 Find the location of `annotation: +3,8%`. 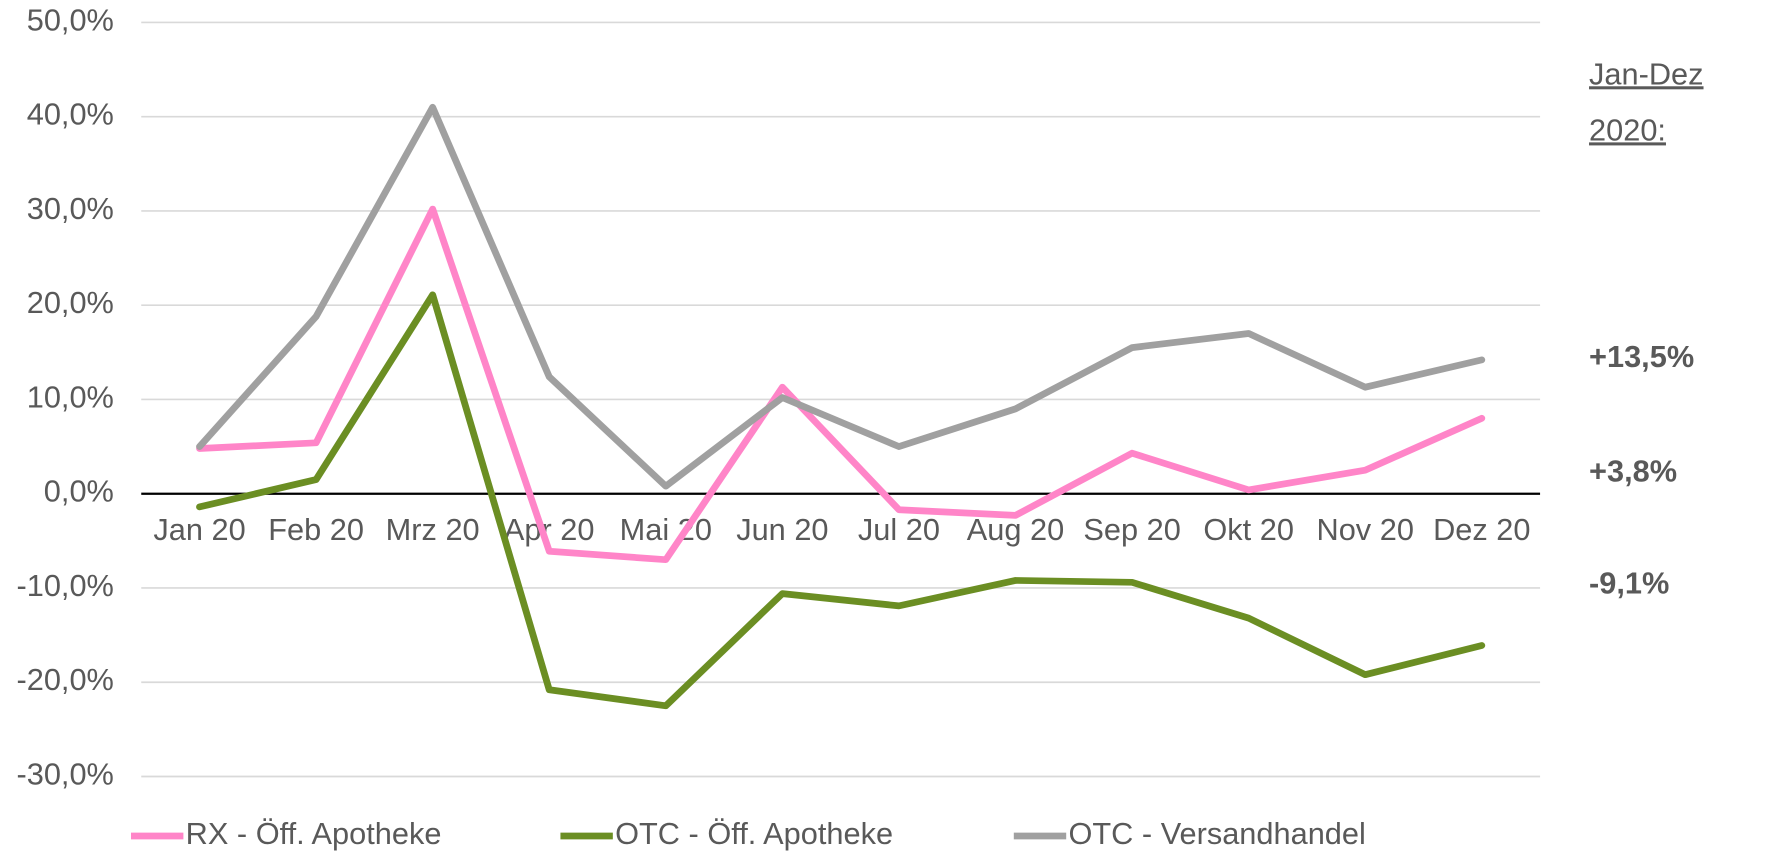

annotation: +3,8% is located at coordinates (1633, 472).